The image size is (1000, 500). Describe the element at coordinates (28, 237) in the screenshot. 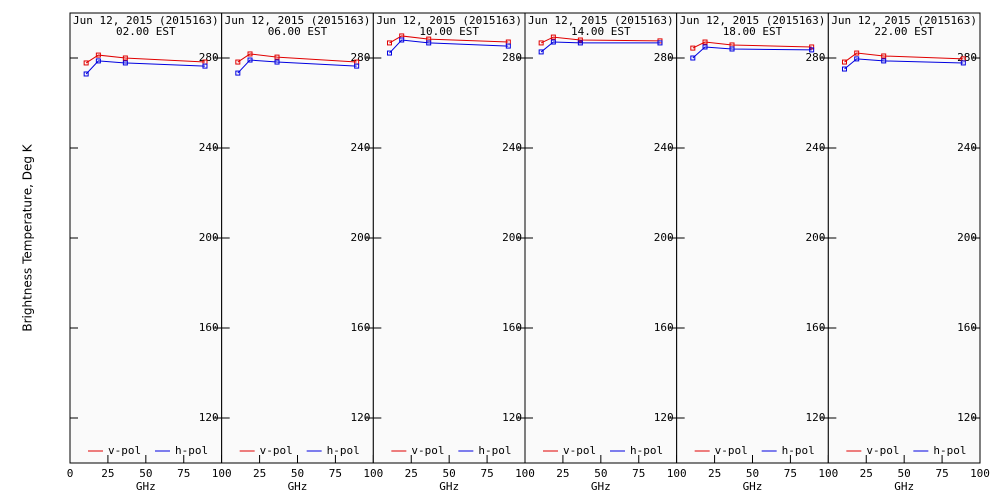

I see `y-axis-label: Brightness Temperature, Deg K` at that location.